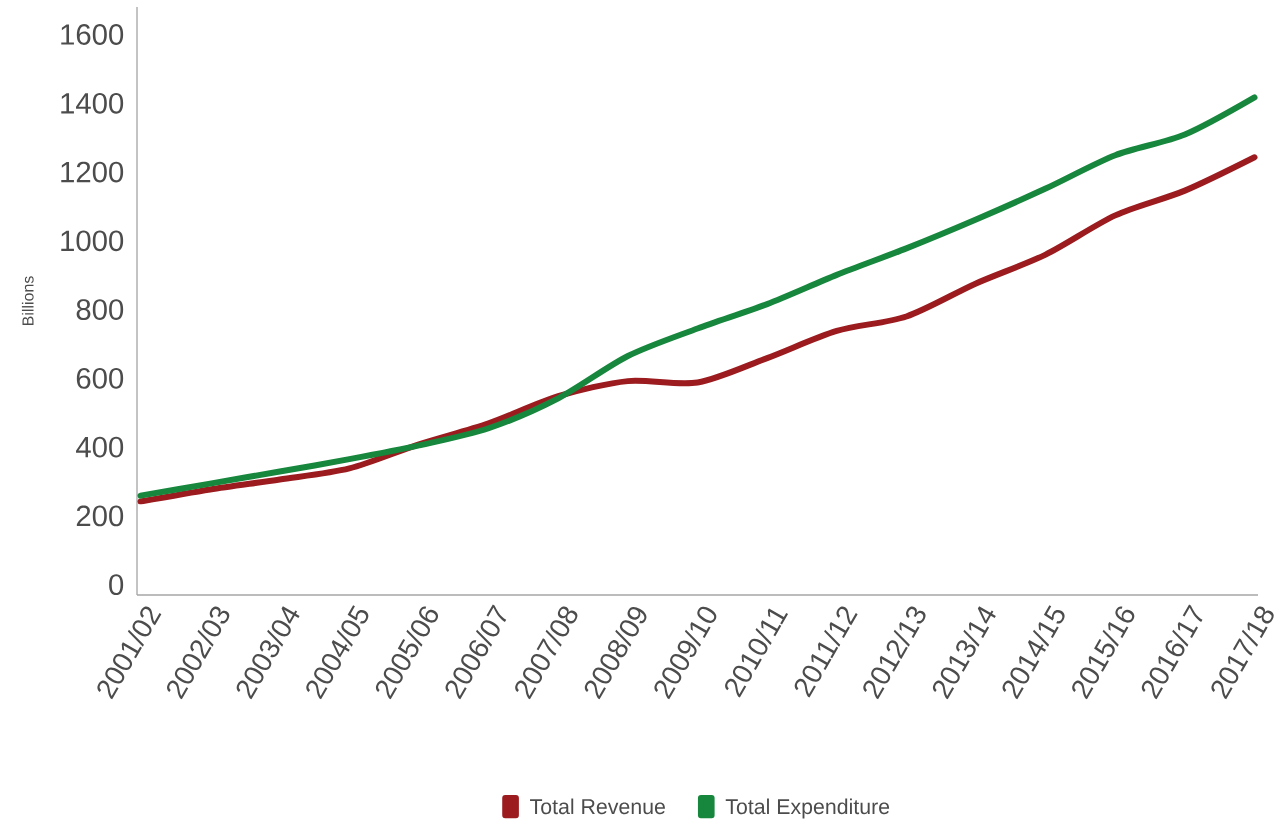 This screenshot has width=1283, height=829. I want to click on y-tick-label: 1400, so click(92, 103).